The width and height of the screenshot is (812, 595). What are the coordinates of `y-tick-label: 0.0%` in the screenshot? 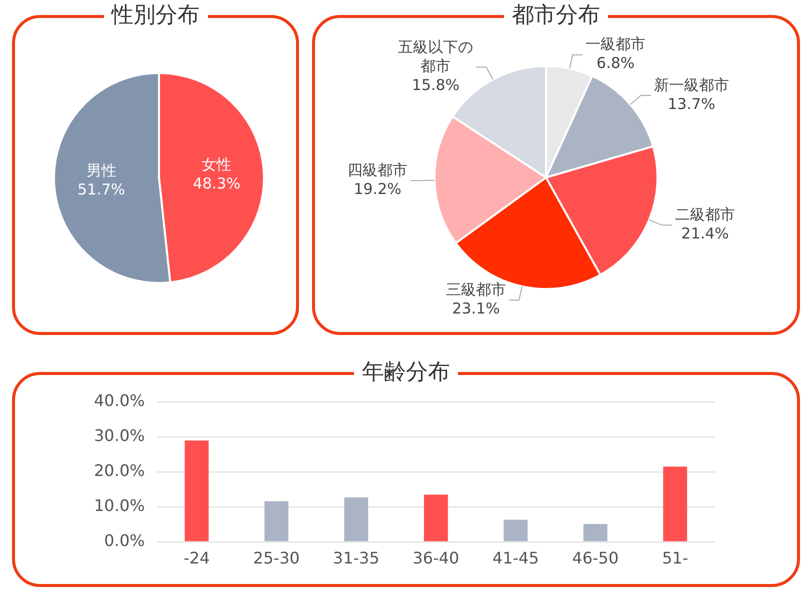 It's located at (124, 540).